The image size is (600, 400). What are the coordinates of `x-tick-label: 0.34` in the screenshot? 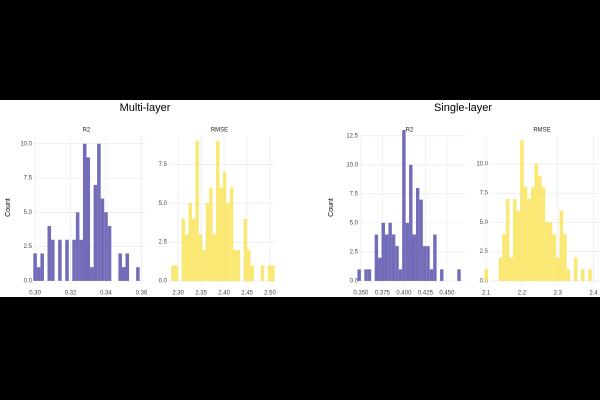 It's located at (106, 294).